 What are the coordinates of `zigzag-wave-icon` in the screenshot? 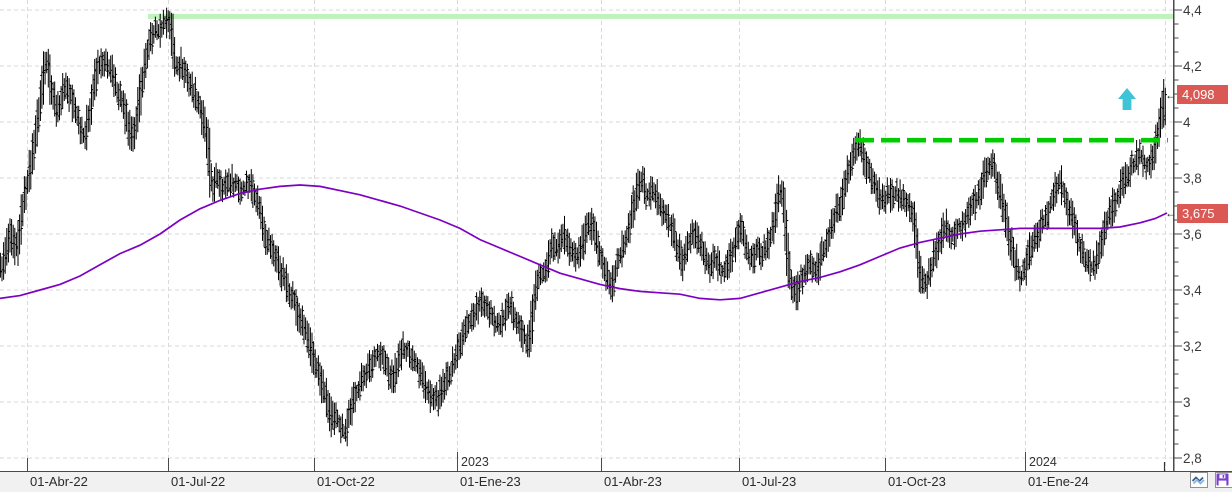 It's located at (1198, 480).